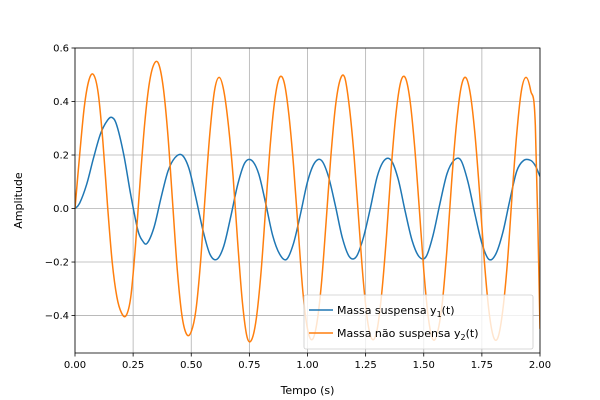 Image resolution: width=600 pixels, height=400 pixels. Describe the element at coordinates (482, 365) in the screenshot. I see `x-tick-label: 1.75` at that location.